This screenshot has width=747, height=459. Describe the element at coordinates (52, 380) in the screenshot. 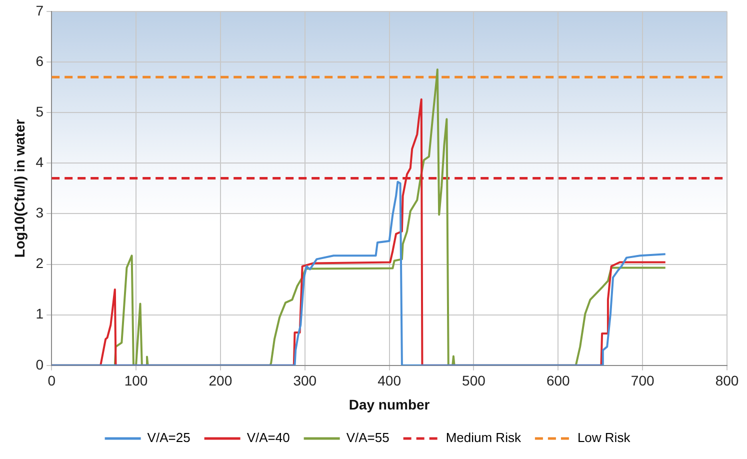

I see `x-tick-label: 0` at that location.